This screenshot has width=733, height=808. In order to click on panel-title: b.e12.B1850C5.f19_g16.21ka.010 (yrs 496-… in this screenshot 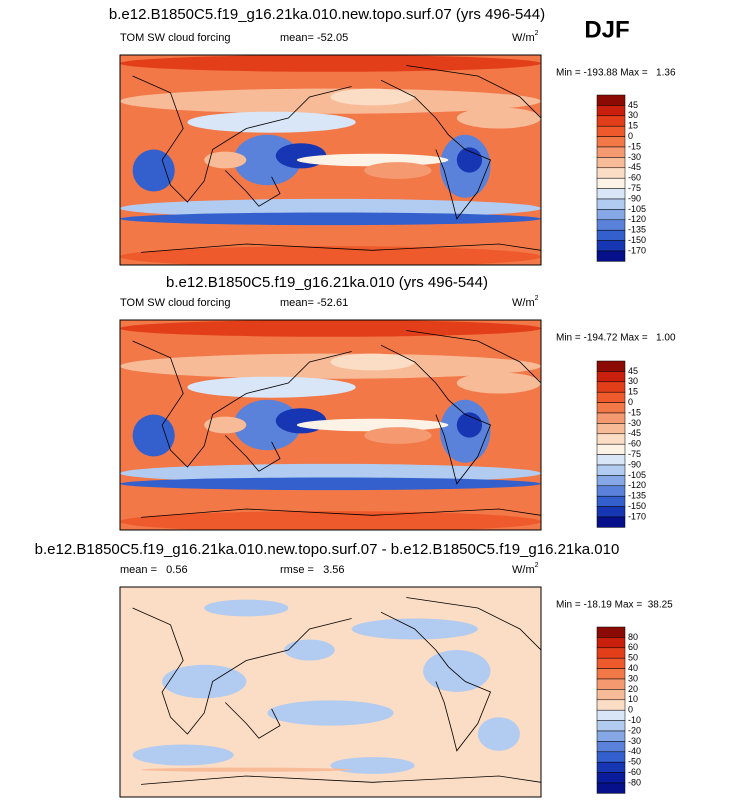, I will do `click(327, 282)`.